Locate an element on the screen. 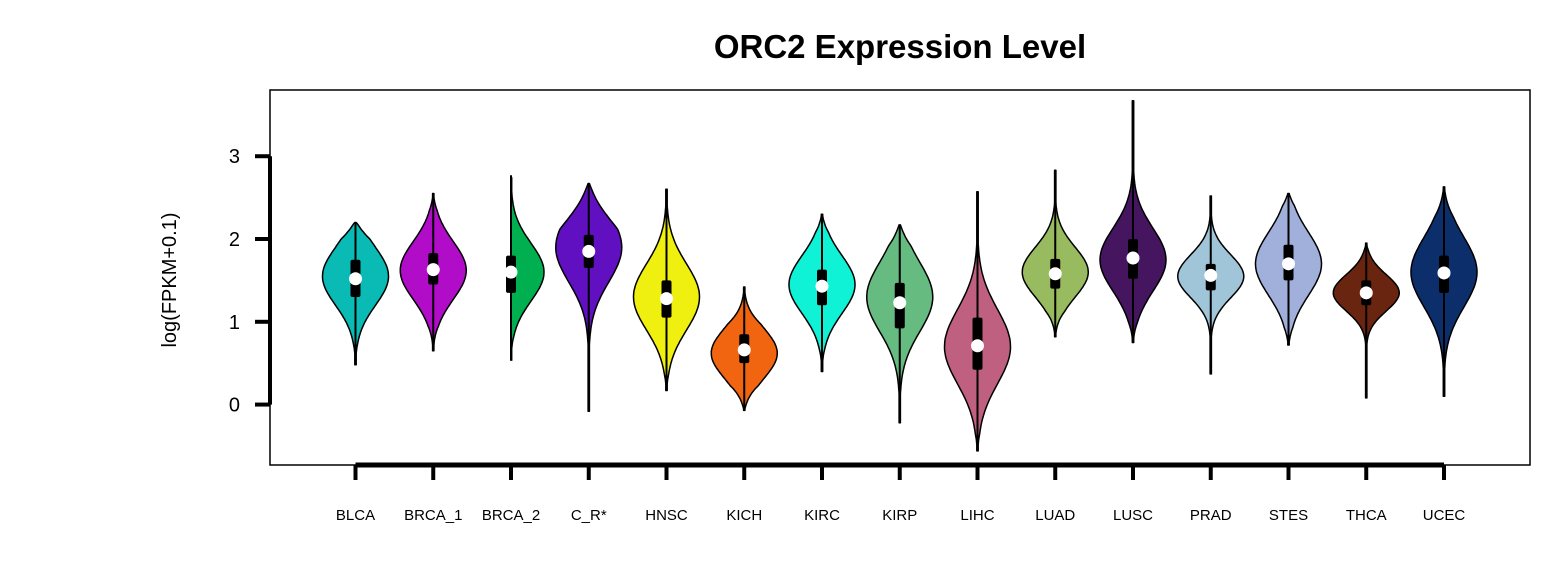 The width and height of the screenshot is (1560, 586). y-tick-label: 3 is located at coordinates (234, 157).